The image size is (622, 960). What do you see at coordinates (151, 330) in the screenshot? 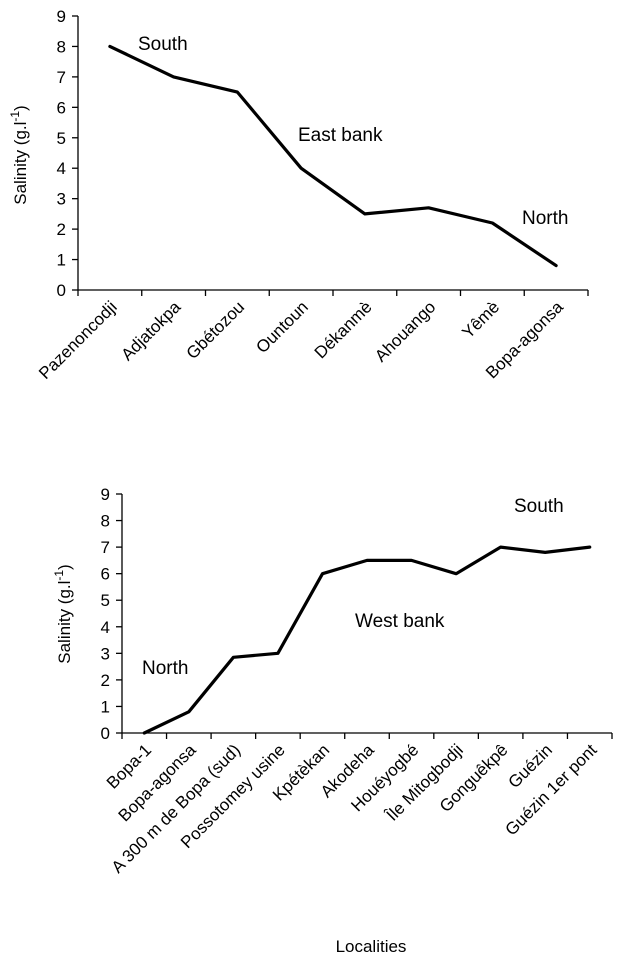
I see `x-tick-label: Adjatokpa` at bounding box center [151, 330].